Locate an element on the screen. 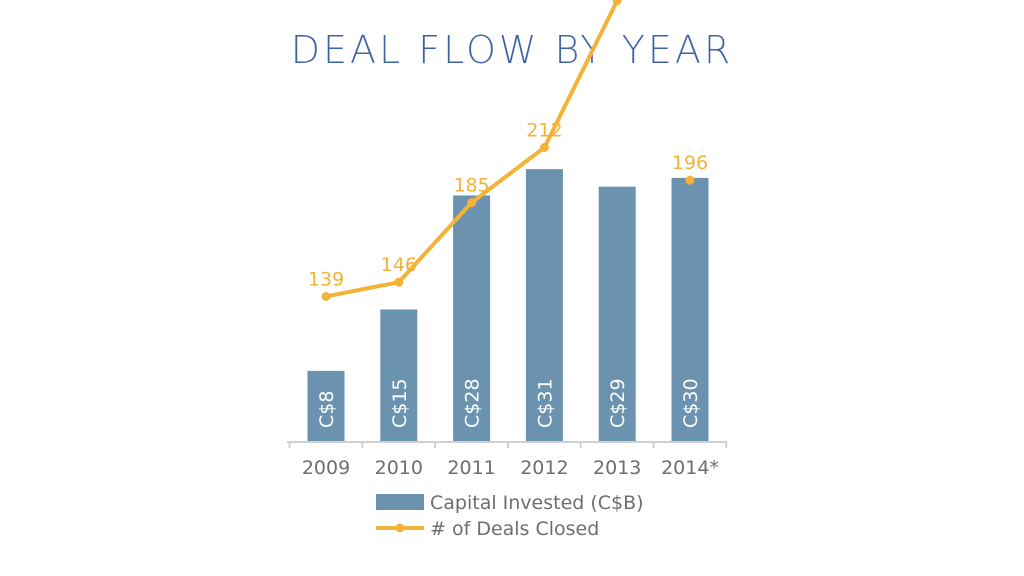 Image resolution: width=1024 pixels, height=576 pixels. bar-value-label-2014*: C$30 is located at coordinates (691, 403).